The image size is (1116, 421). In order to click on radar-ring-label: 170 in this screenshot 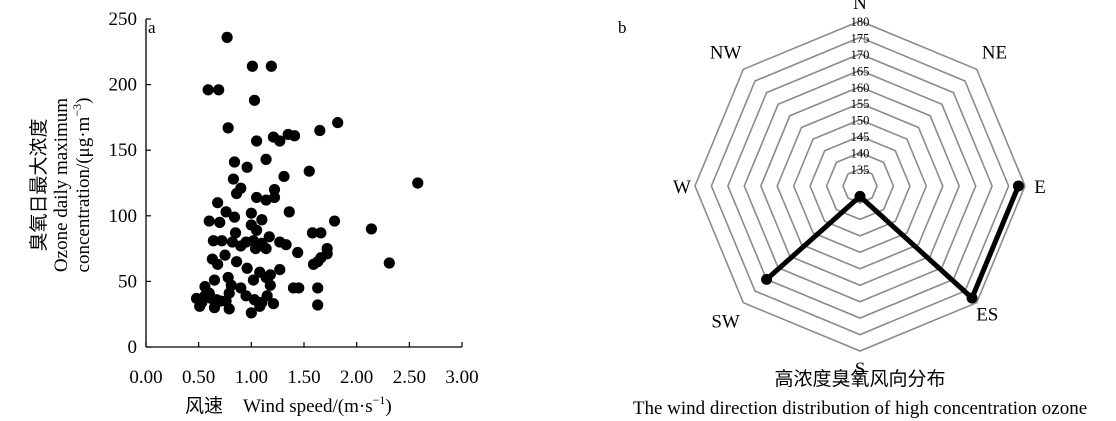, I will do `click(860, 55)`.